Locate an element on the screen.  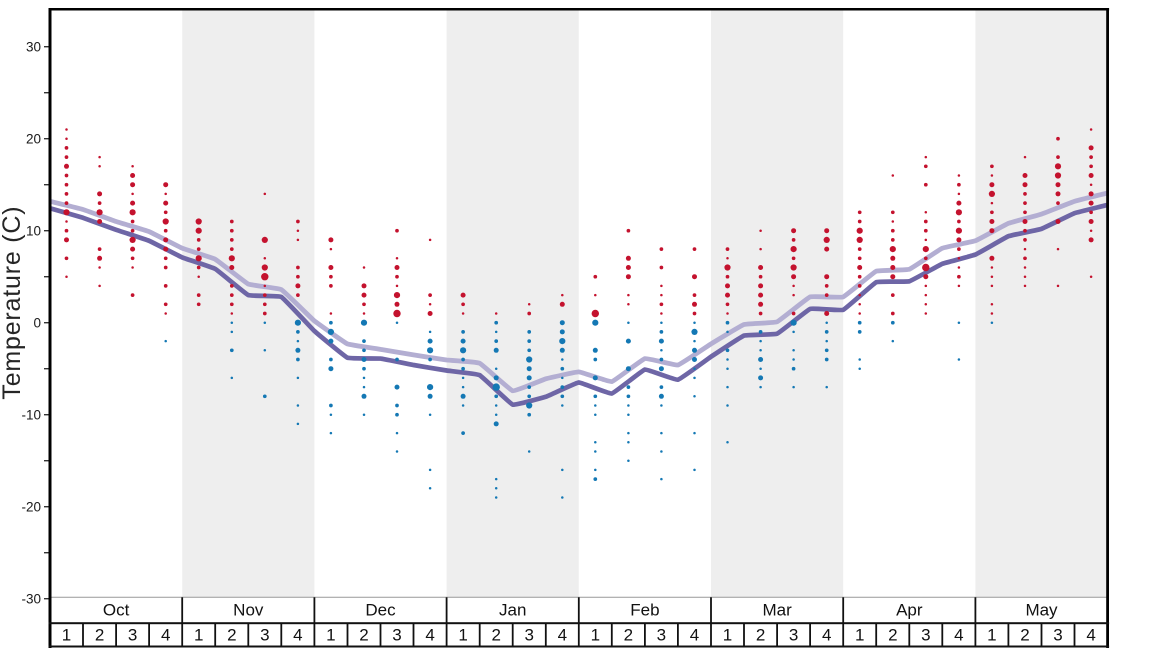
svg-text: 10 is located at coordinates (33, 230).